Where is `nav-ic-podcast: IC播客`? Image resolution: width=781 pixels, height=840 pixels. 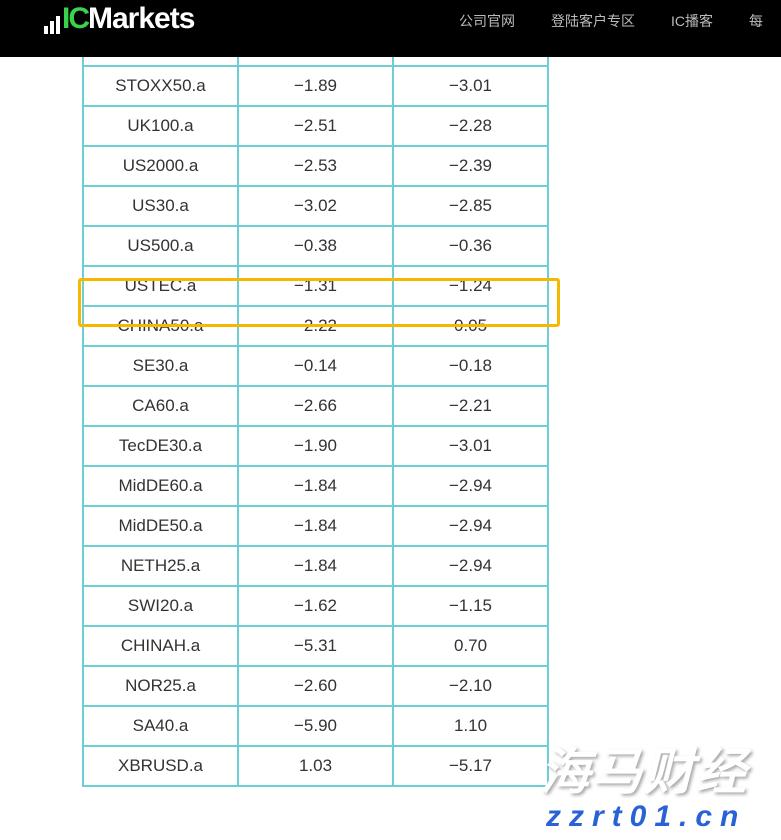 nav-ic-podcast: IC播客 is located at coordinates (692, 21).